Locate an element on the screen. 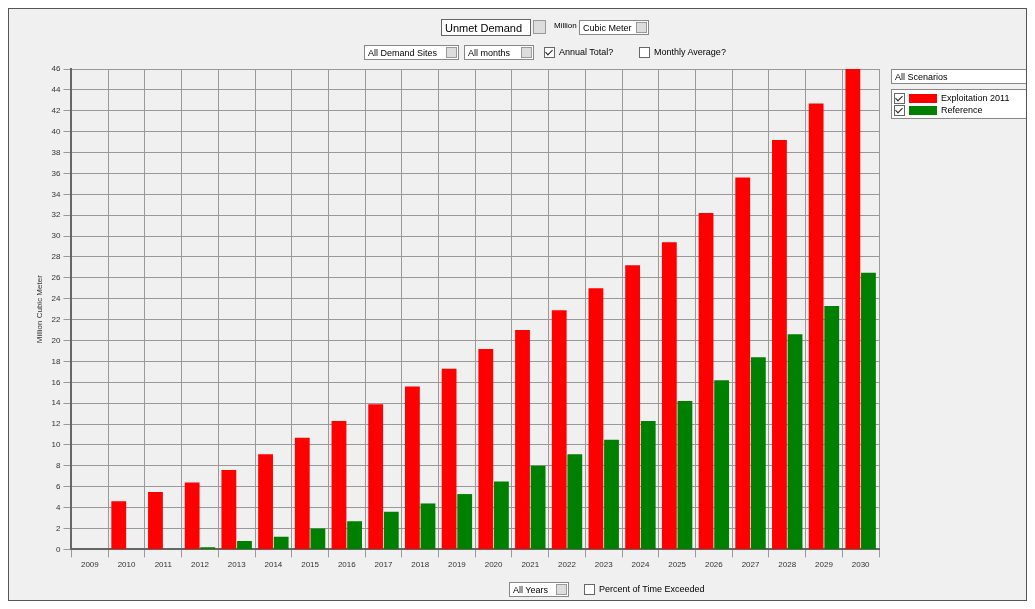  y-axis-title: Million Cubic Meter is located at coordinates (39, 309).